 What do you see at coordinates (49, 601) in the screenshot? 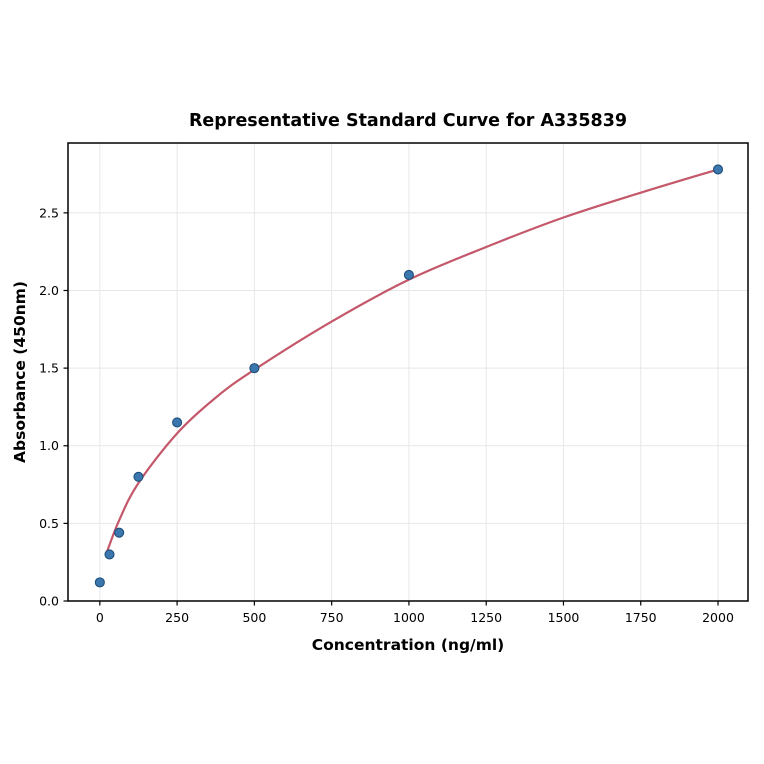
I see `y-tick-label: 0.0` at bounding box center [49, 601].